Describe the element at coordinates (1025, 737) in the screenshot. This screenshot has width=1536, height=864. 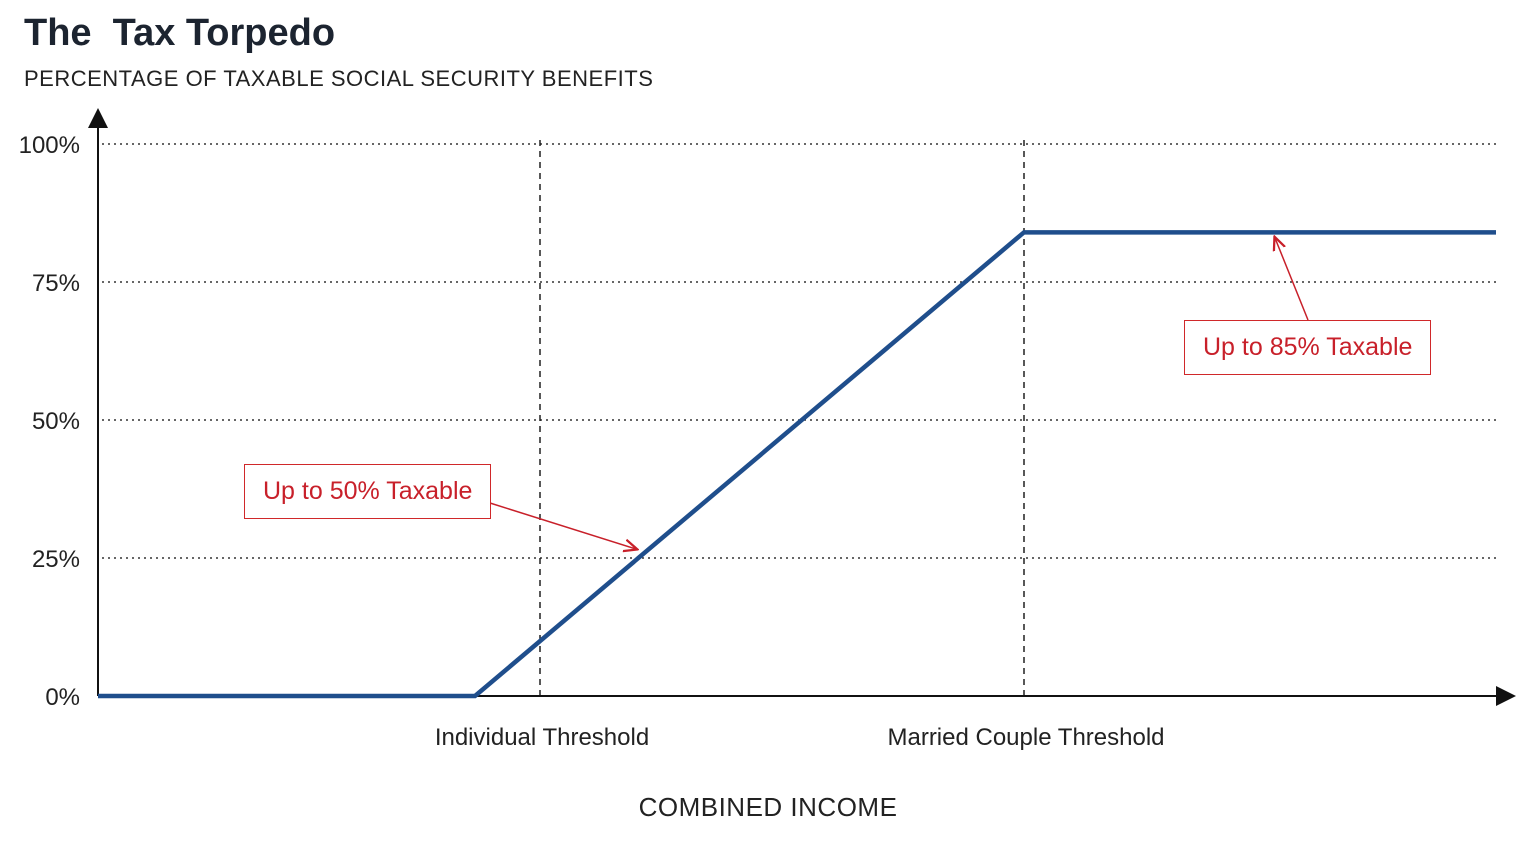
I see `x-category-label: Married Couple Threshold` at that location.